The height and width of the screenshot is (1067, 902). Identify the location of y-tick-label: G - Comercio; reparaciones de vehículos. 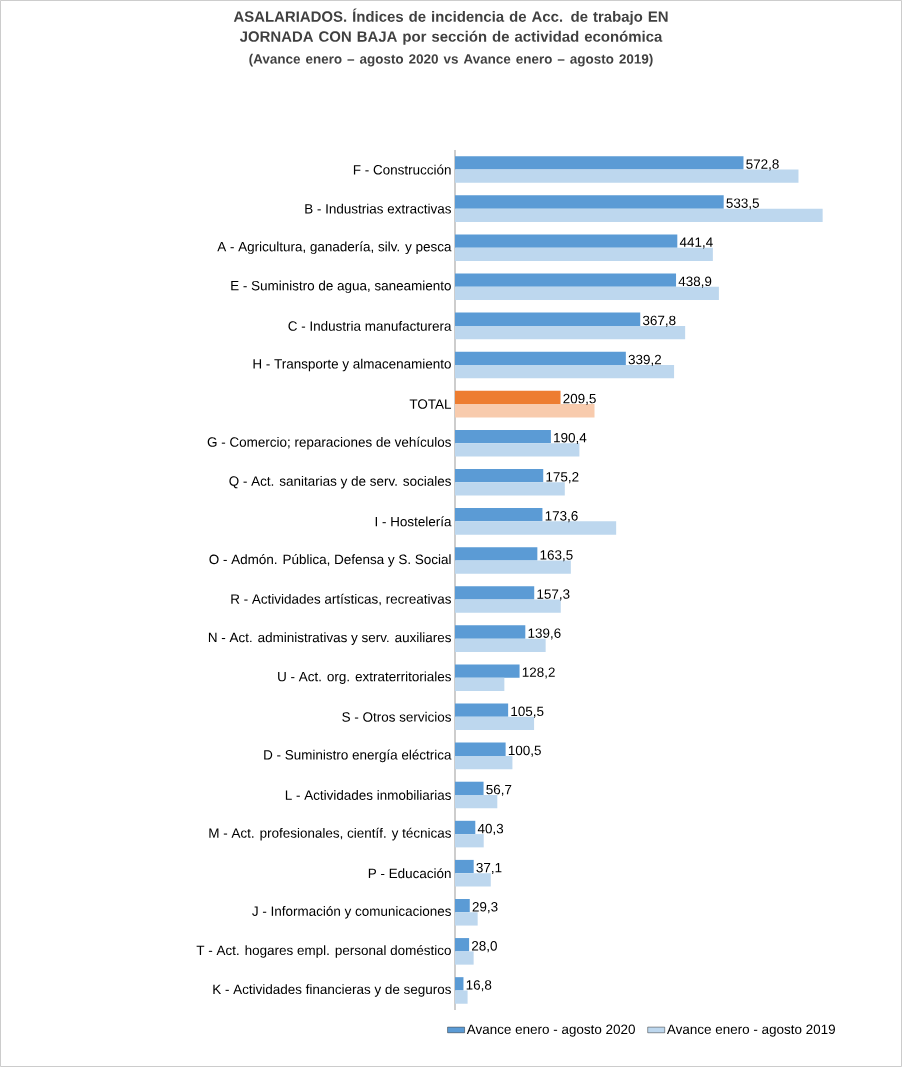
(329, 443).